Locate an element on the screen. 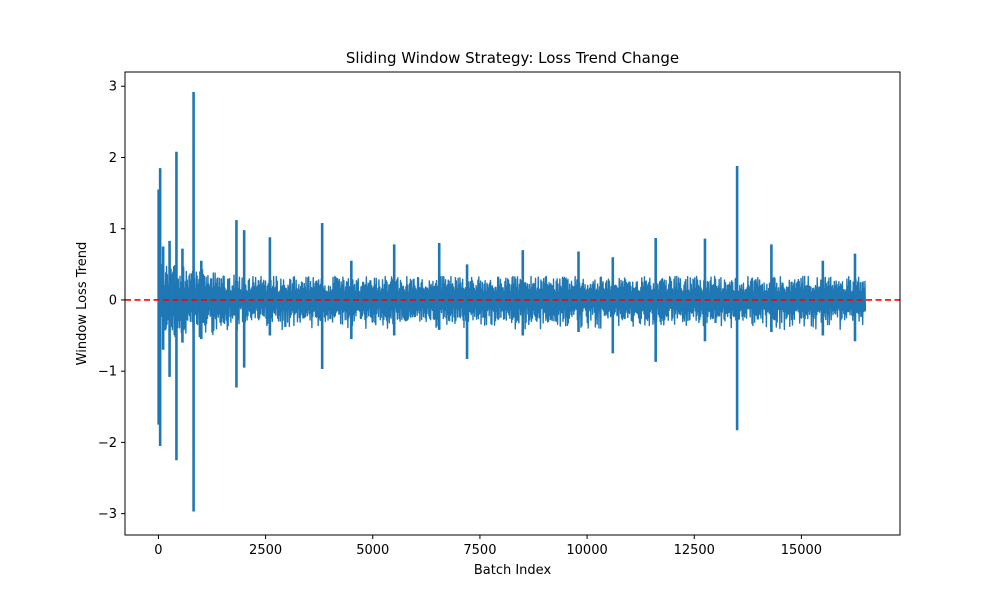  y-tick-label: −2 is located at coordinates (107, 443).